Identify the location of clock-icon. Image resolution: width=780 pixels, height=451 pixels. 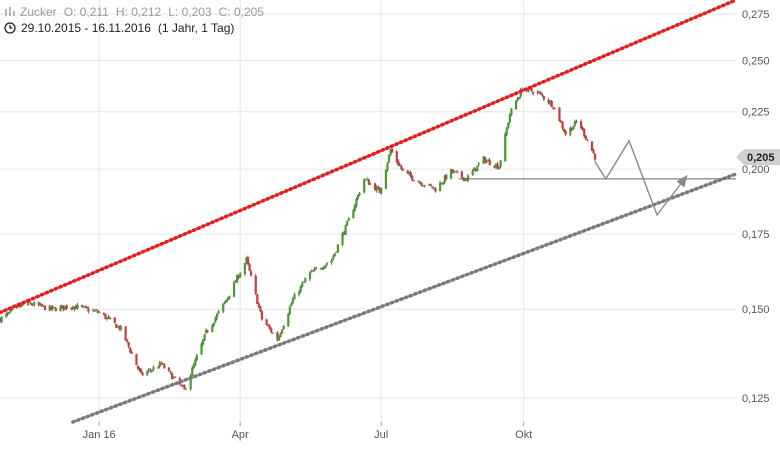
(10, 28).